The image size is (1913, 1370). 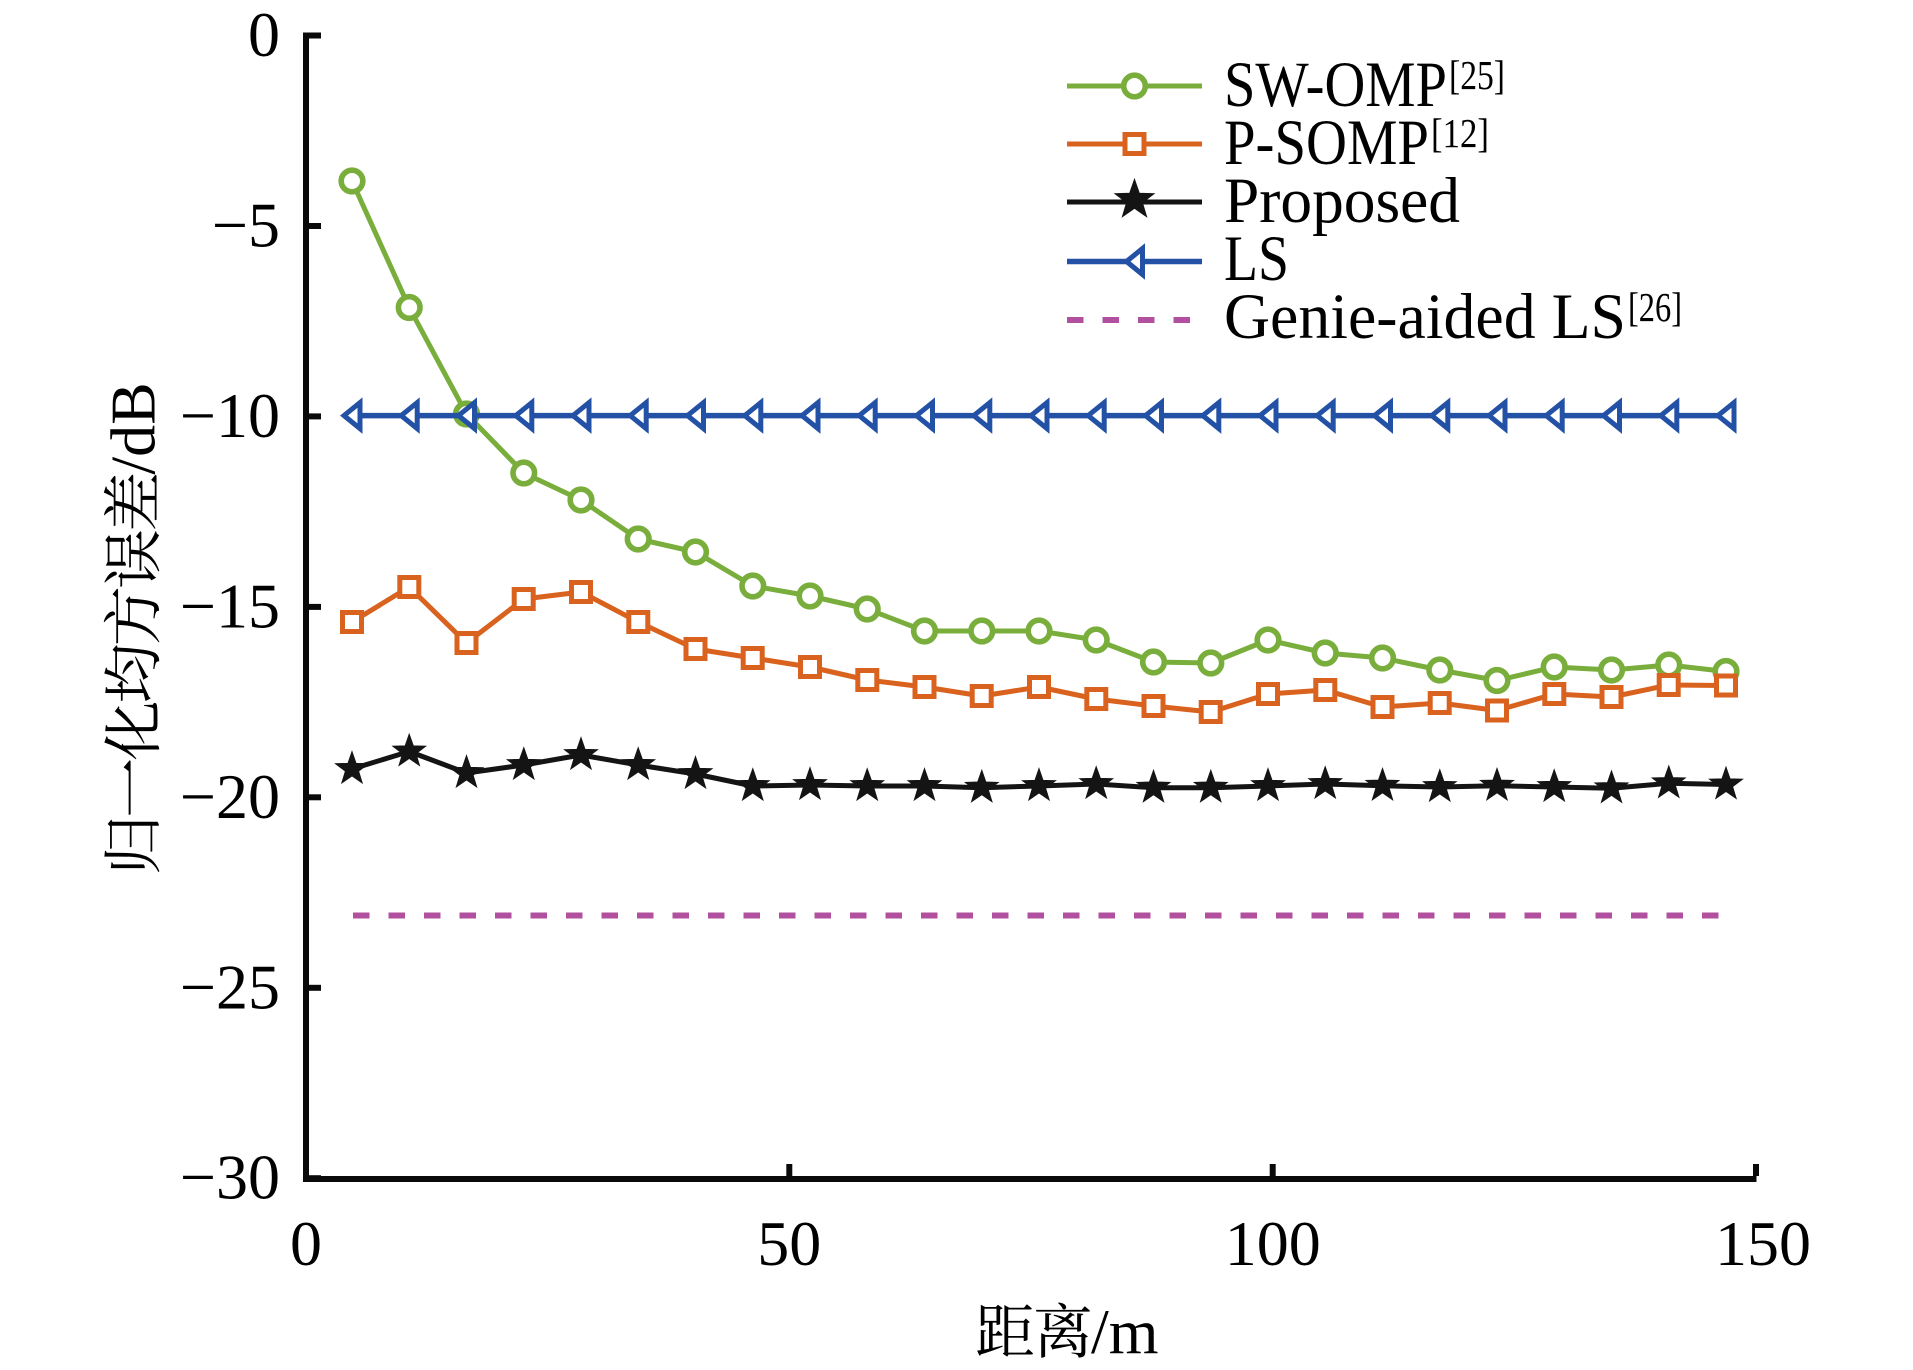 I want to click on svg-text: [12], so click(x=1460, y=133).